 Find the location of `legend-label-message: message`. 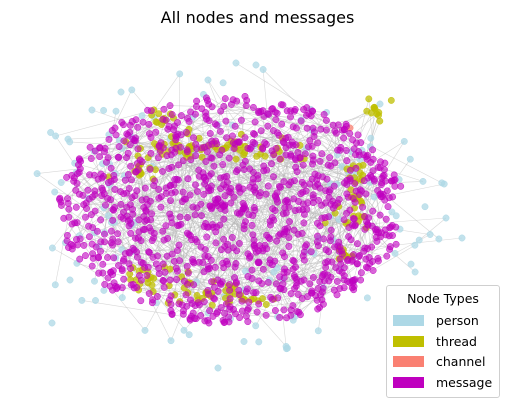

legend-label-message: message is located at coordinates (464, 382).